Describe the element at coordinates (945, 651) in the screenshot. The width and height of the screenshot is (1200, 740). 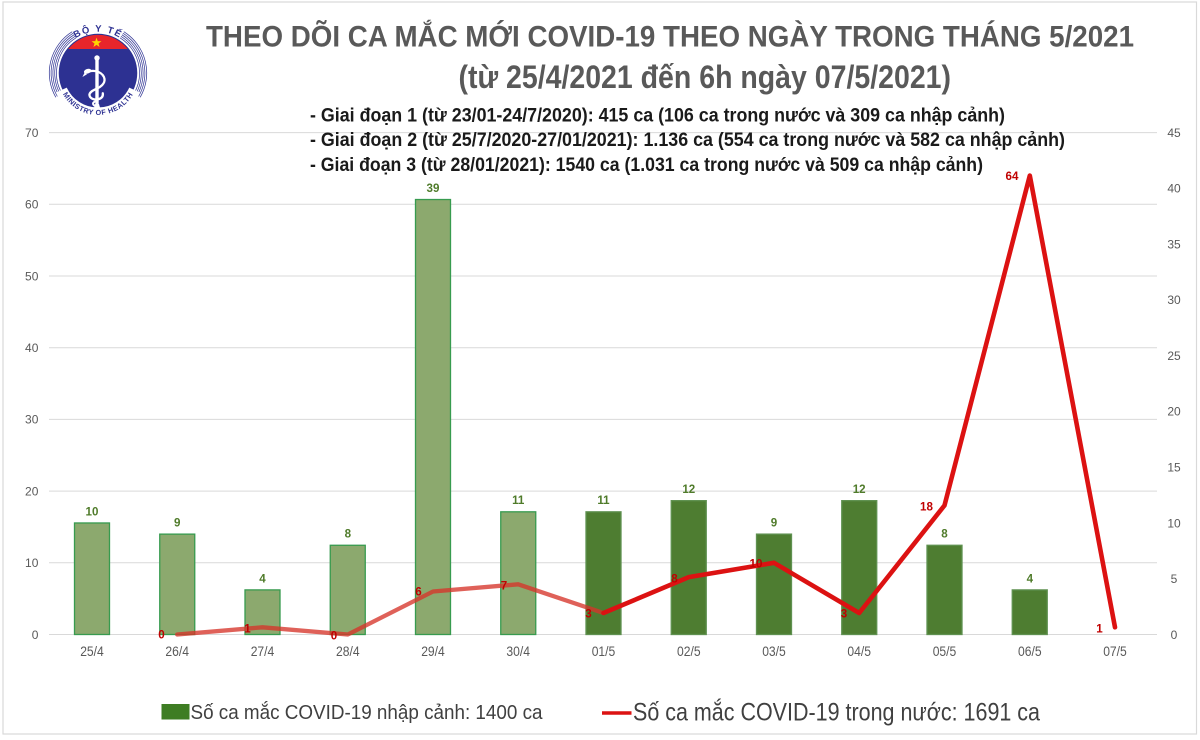
I see `svg-text: 05/5` at that location.